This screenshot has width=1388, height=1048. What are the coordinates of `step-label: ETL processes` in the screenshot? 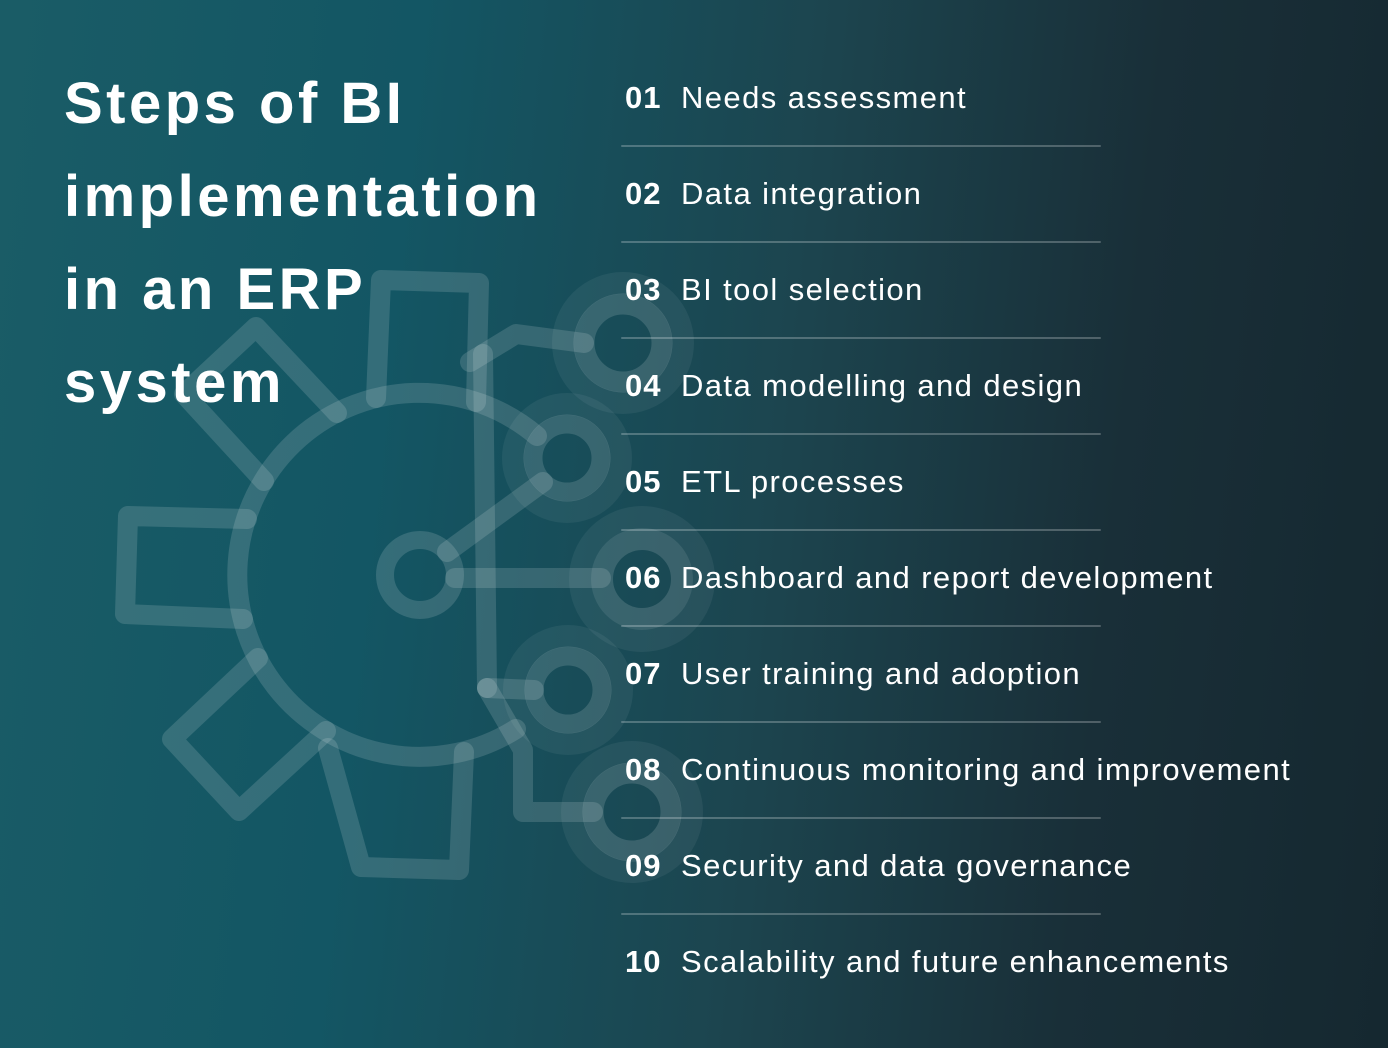 It's located at (793, 481).